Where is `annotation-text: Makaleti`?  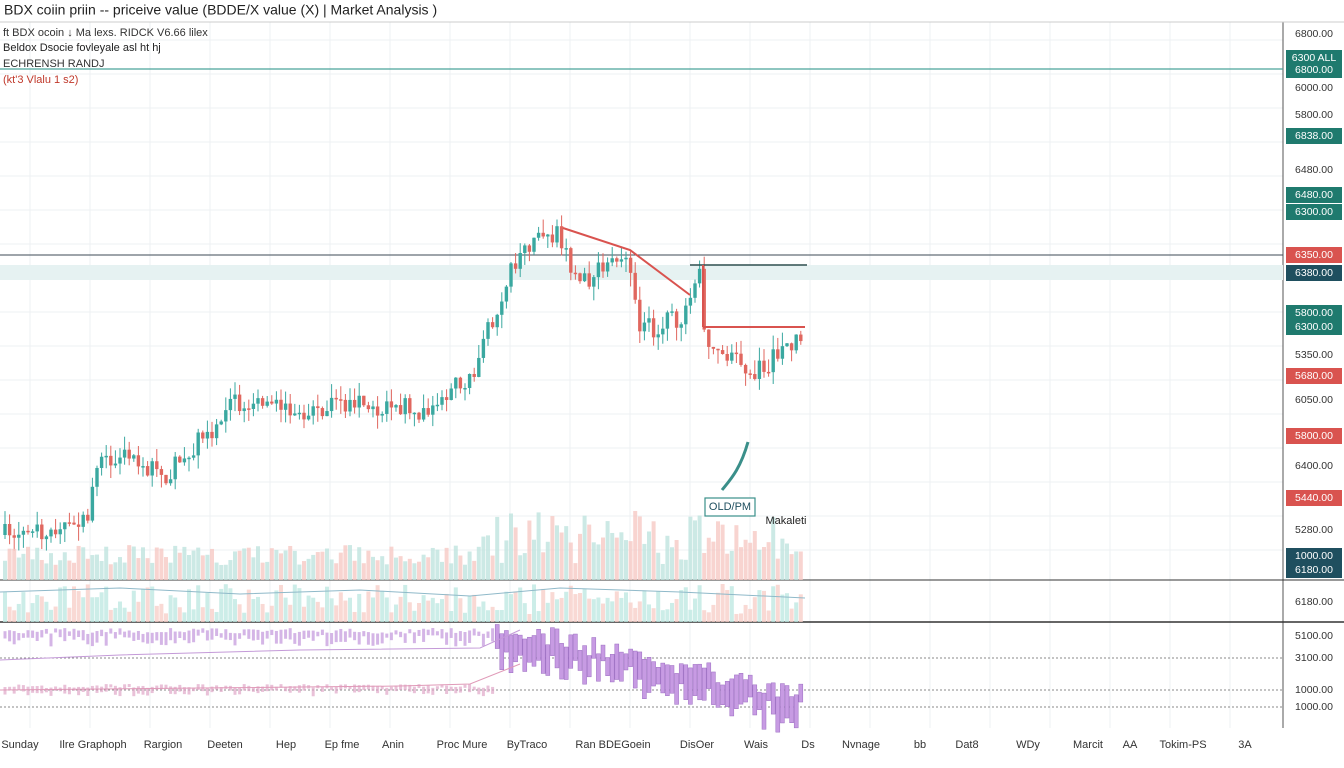 annotation-text: Makaleti is located at coordinates (786, 521).